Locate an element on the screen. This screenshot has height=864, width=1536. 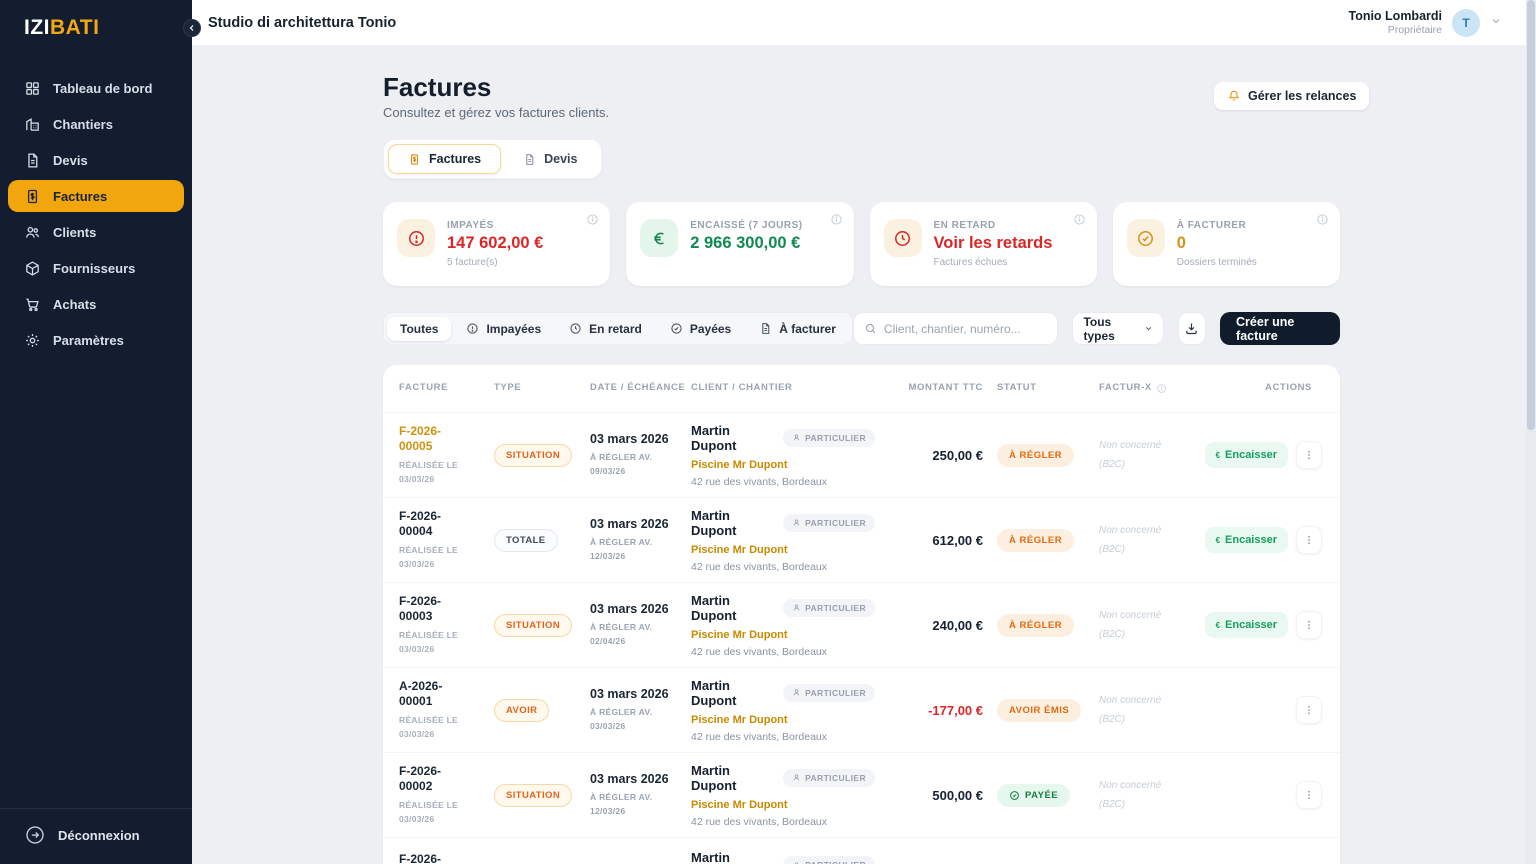
type-filter-value: Tous types is located at coordinates (1099, 328).